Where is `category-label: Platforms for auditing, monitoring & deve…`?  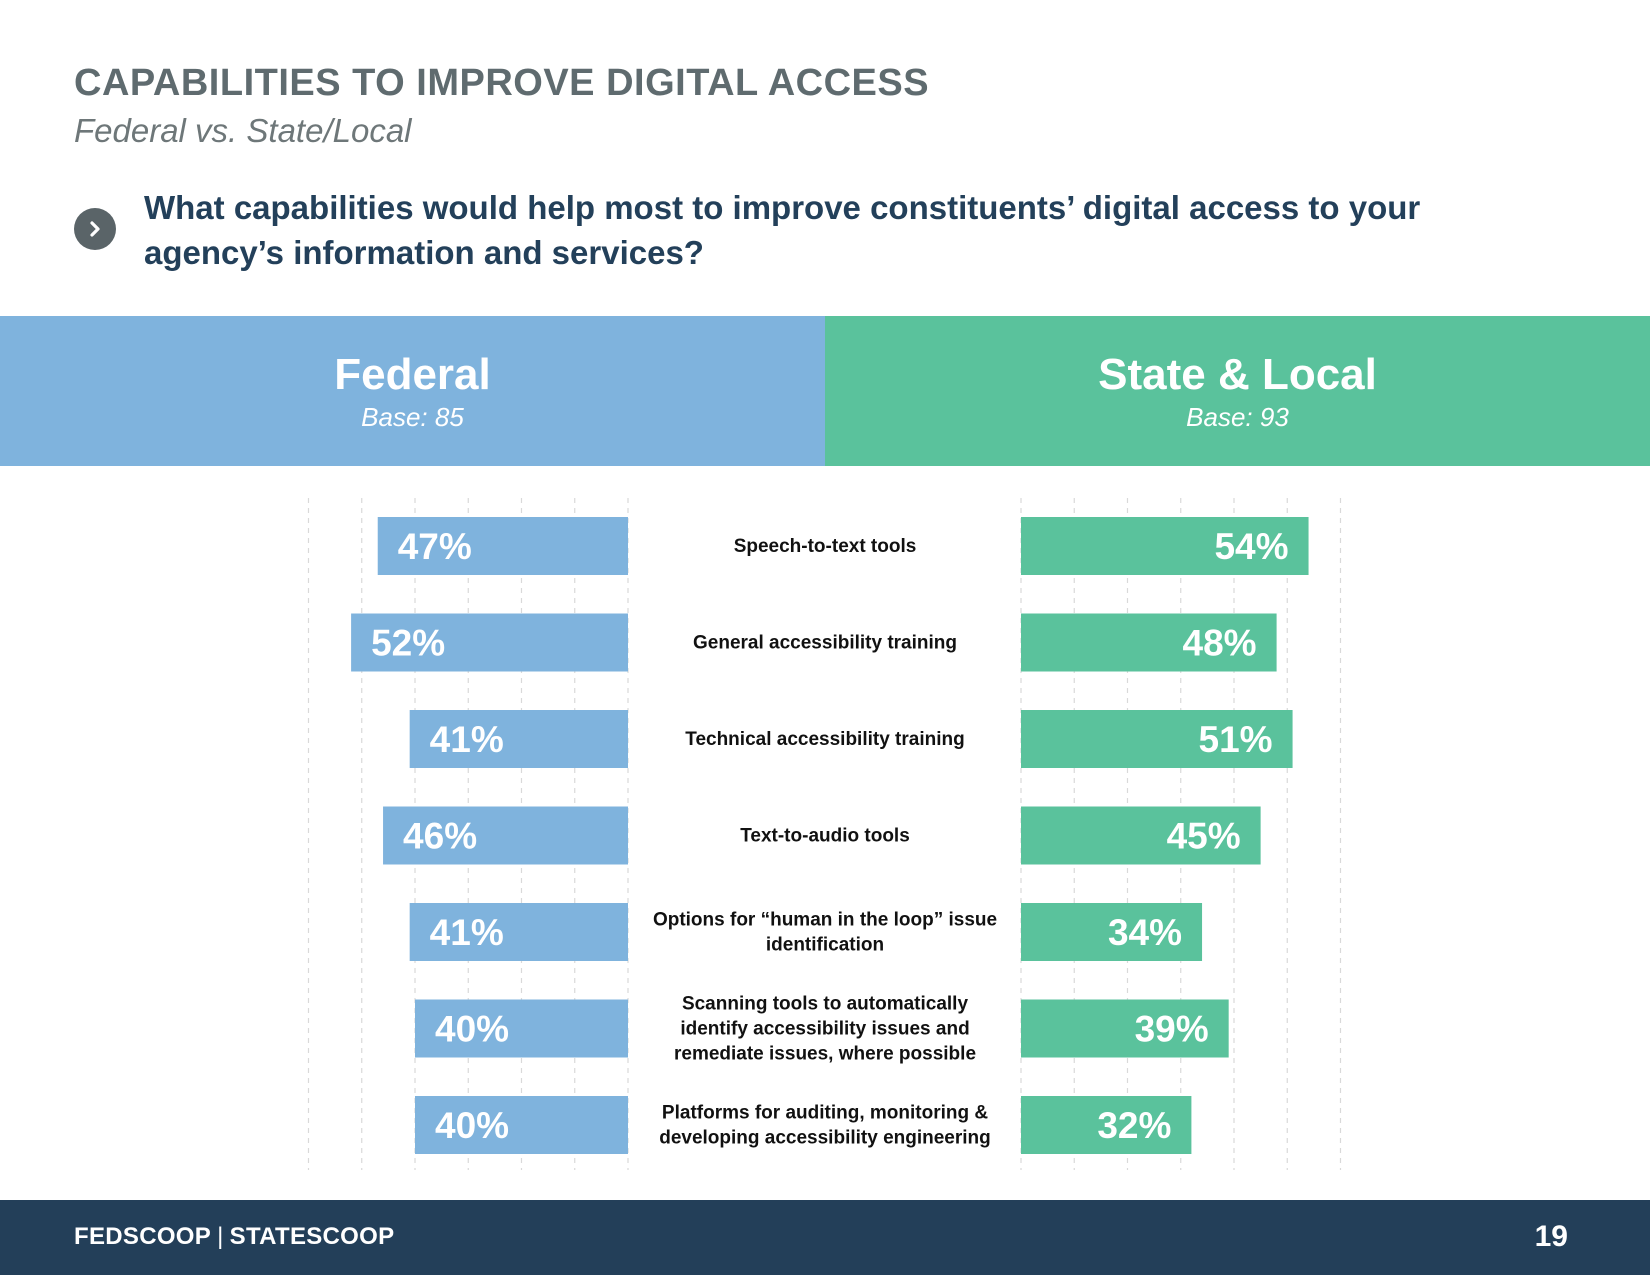
category-label: Platforms for auditing, monitoring & deve… is located at coordinates (825, 1126).